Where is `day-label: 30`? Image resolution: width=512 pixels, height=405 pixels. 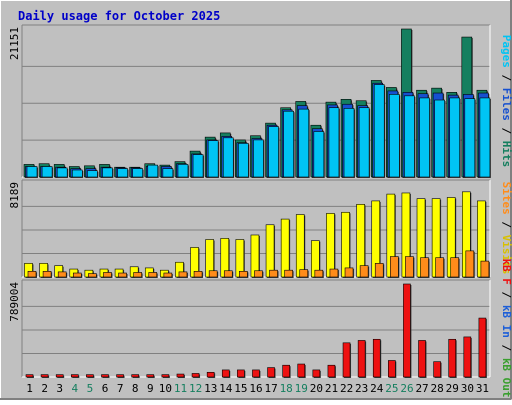
day-label: 30 is located at coordinates (467, 388).